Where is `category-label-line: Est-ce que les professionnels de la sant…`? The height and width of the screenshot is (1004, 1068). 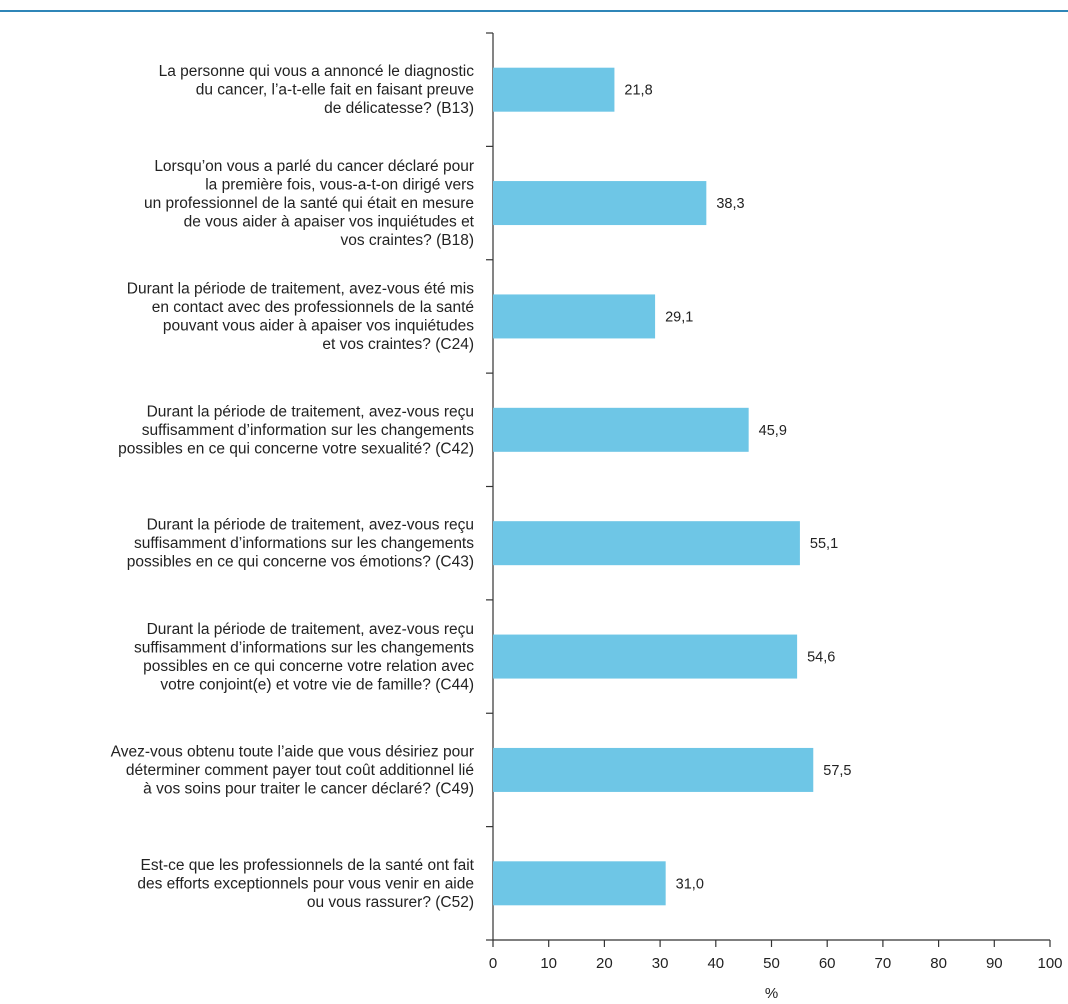 category-label-line: Est-ce que les professionnels de la sant… is located at coordinates (308, 865).